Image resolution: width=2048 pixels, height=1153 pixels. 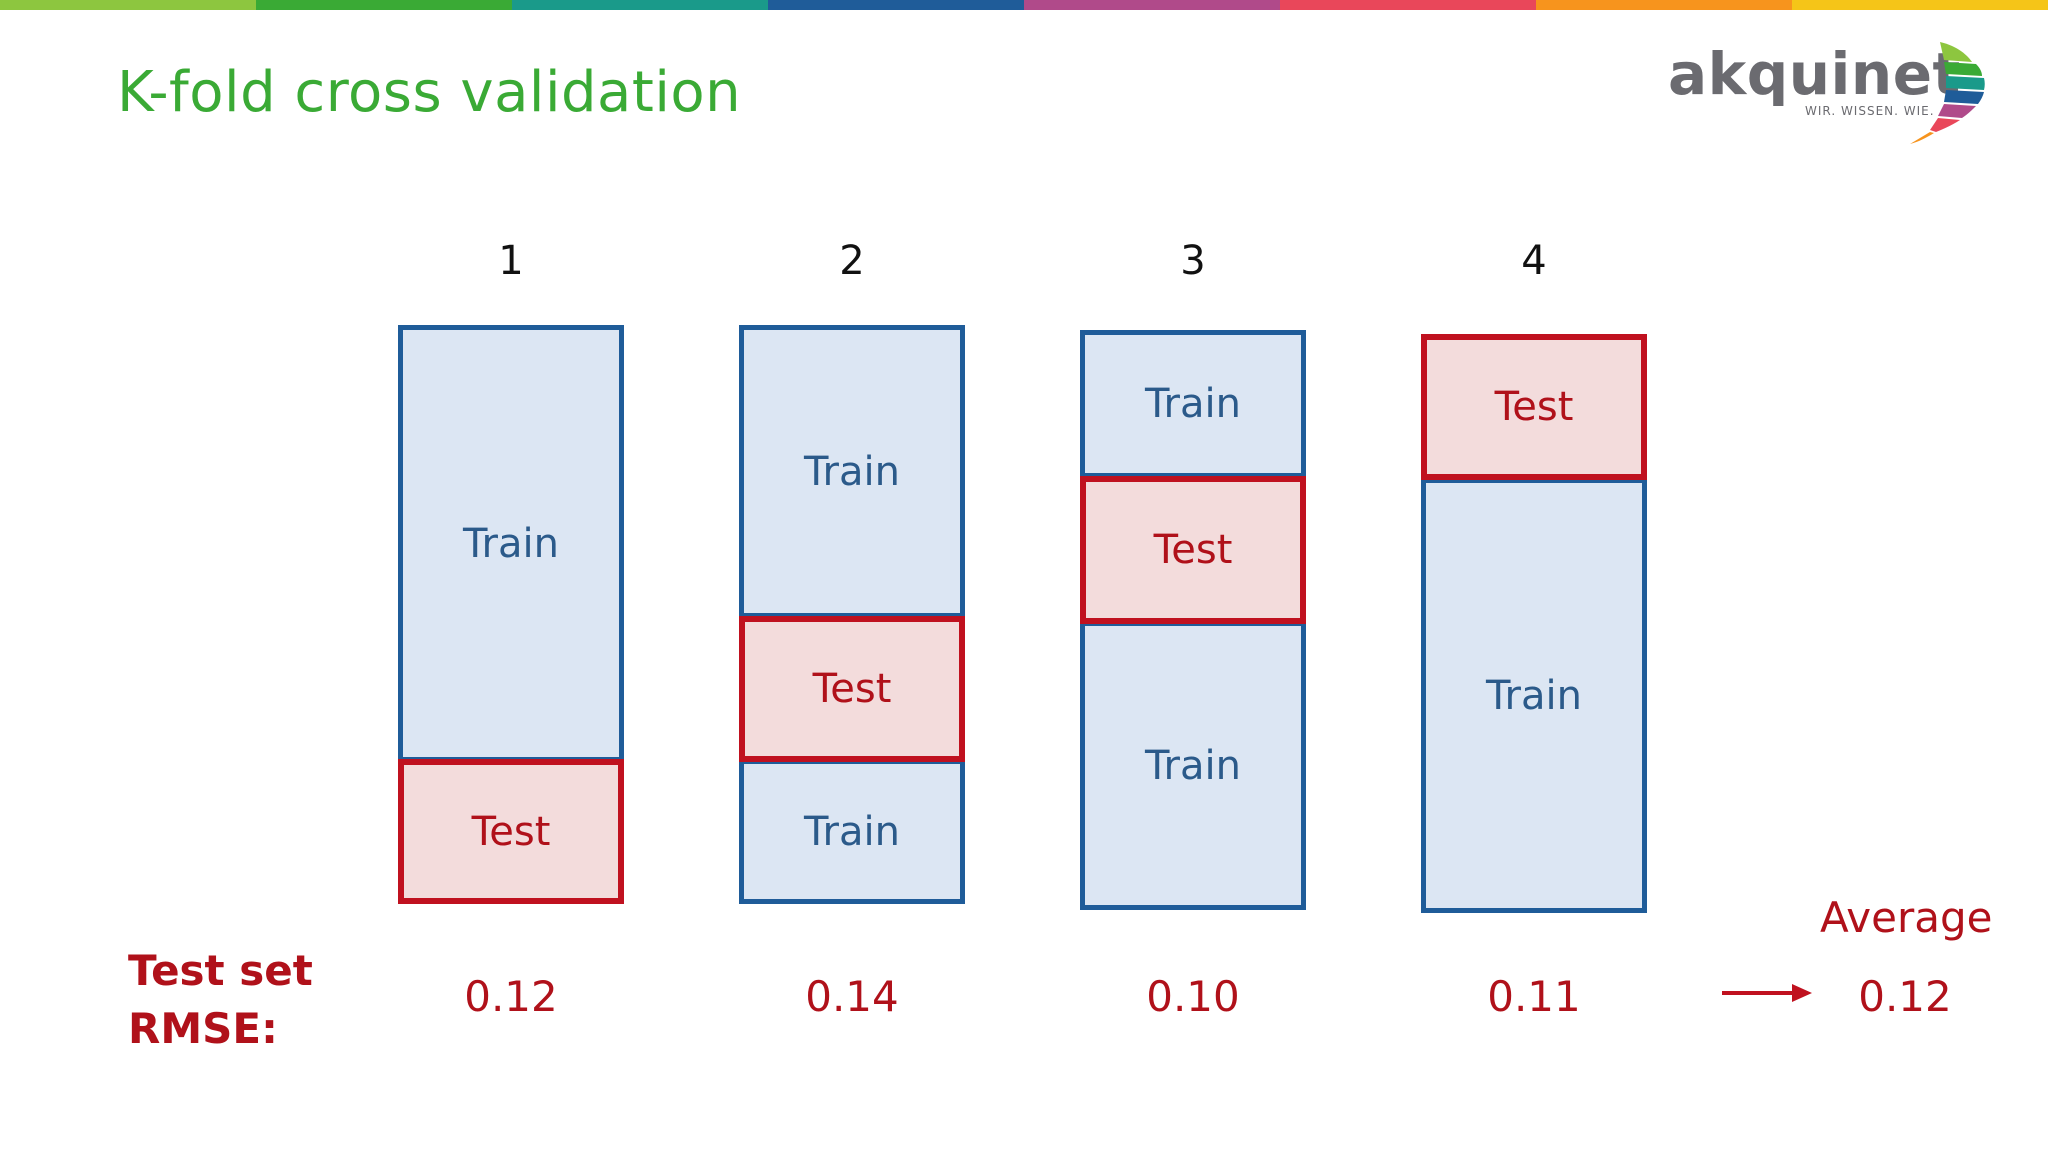 I want to click on fold-number: 4, so click(x=1534, y=261).